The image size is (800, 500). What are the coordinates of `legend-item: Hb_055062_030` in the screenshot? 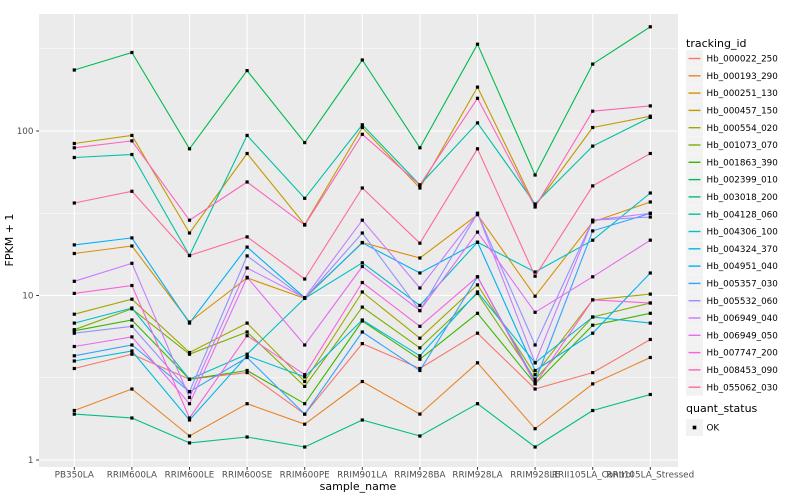 It's located at (732, 387).